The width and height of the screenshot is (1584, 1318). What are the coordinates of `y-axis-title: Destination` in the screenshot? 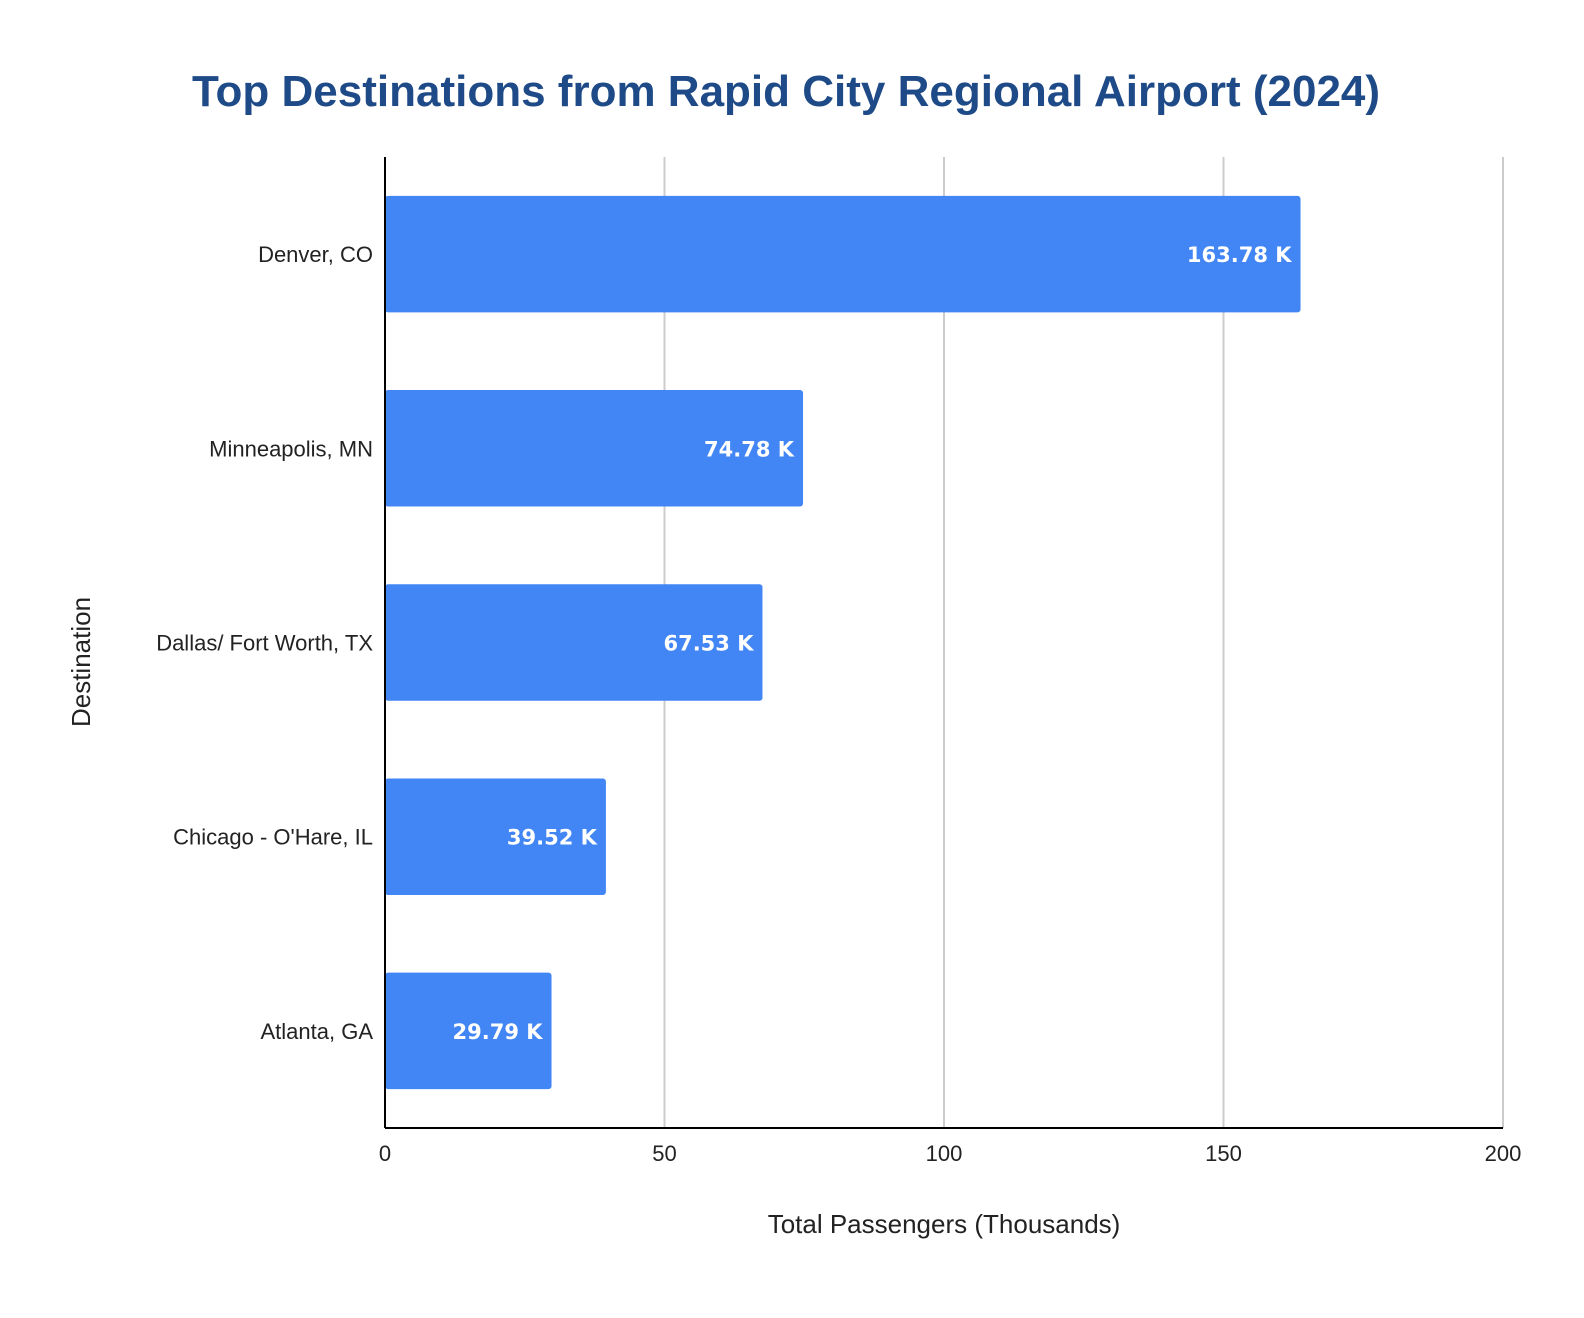 It's located at (81, 662).